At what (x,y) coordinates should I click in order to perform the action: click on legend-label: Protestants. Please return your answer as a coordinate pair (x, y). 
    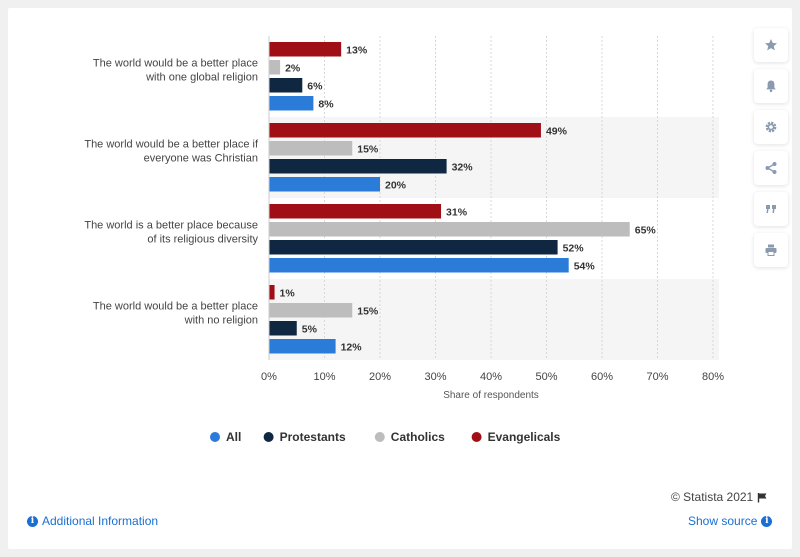
    Looking at the image, I should click on (313, 437).